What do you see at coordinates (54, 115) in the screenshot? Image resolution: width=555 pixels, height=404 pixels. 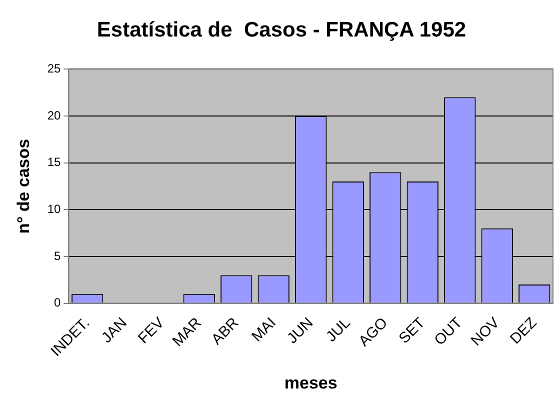 I see `y-tick-label: 20` at bounding box center [54, 115].